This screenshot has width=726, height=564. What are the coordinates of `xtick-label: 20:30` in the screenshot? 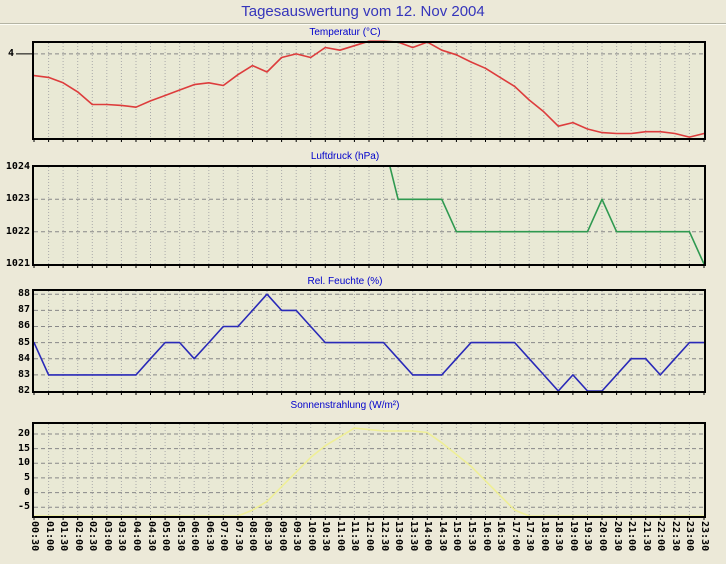 It's located at (617, 536).